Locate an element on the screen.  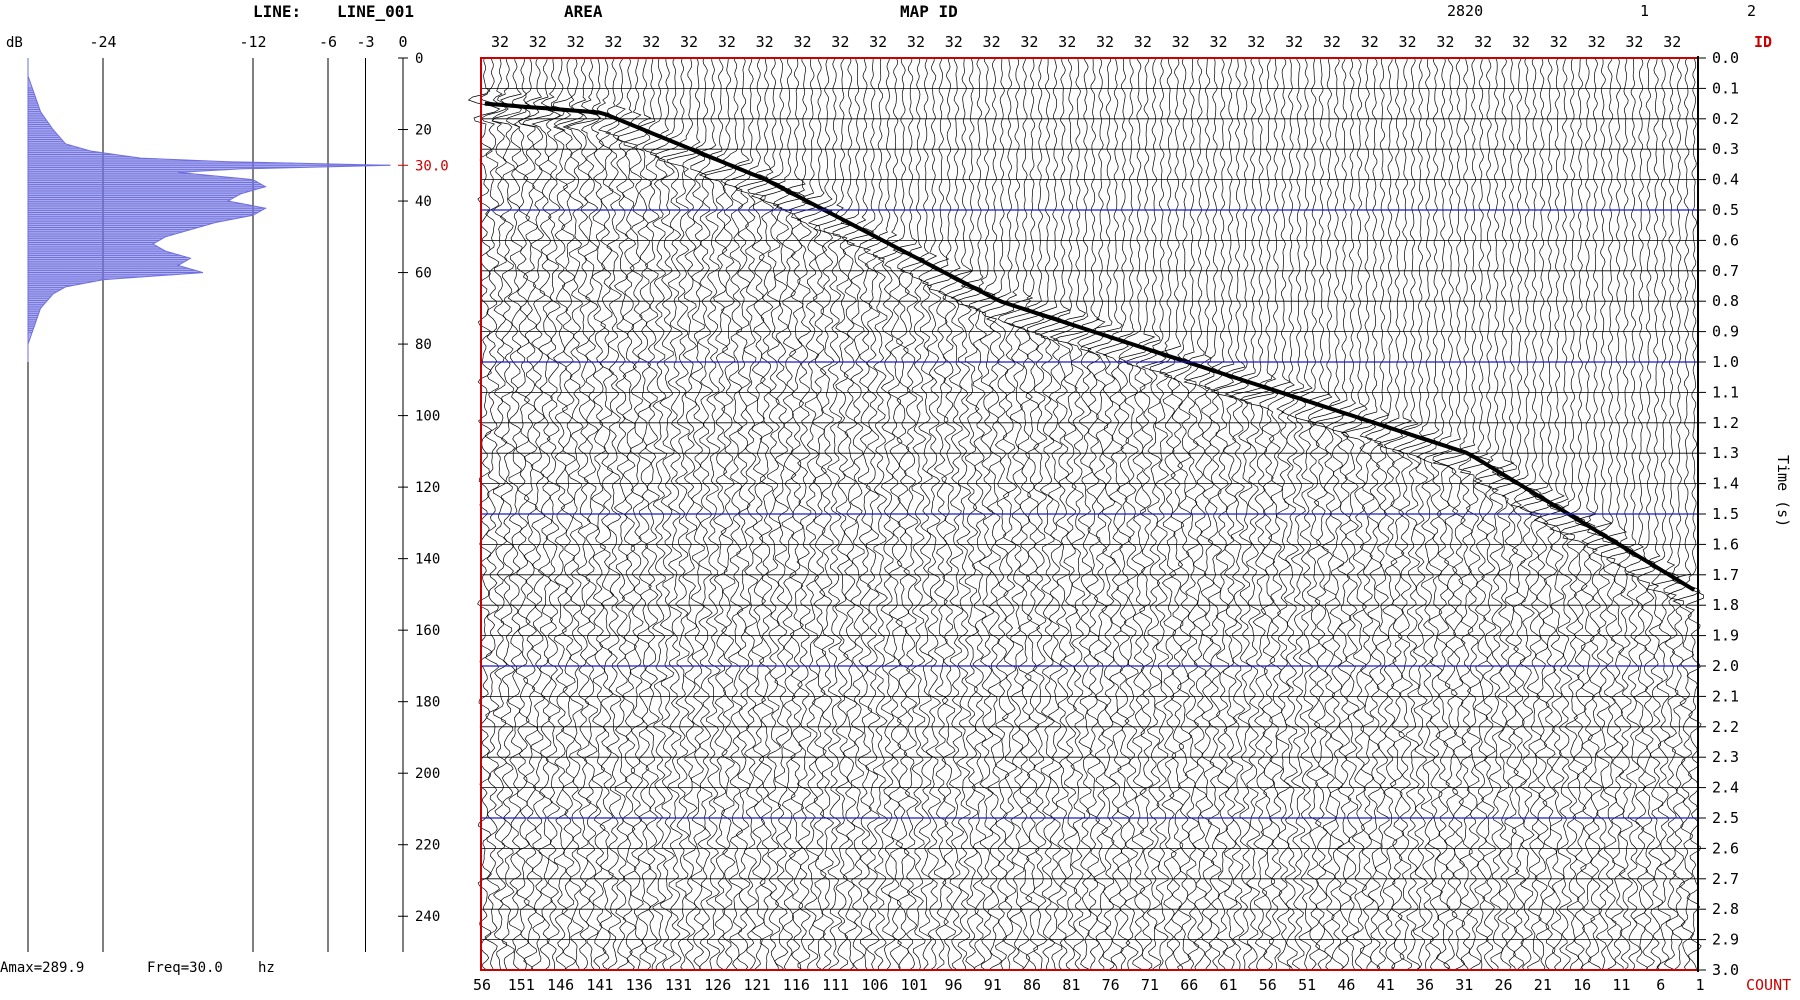
freq-tick-label: 200 is located at coordinates (427, 774).